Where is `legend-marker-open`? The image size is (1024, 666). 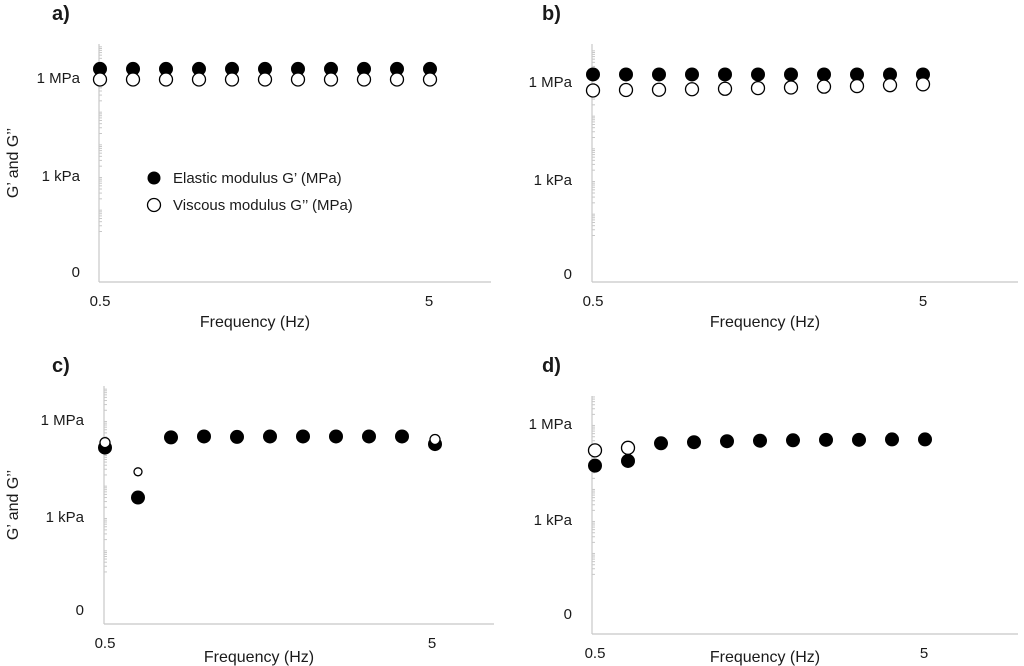 legend-marker-open is located at coordinates (154, 205).